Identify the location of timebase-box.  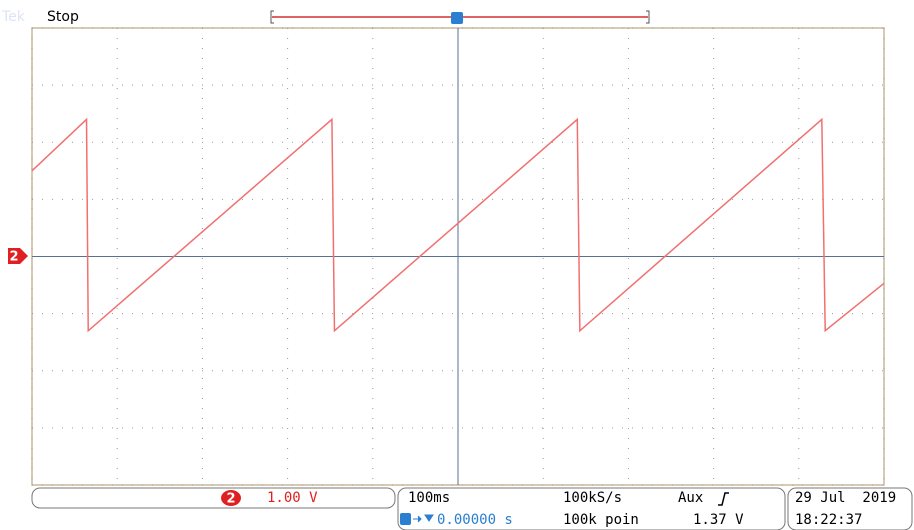
(591, 508).